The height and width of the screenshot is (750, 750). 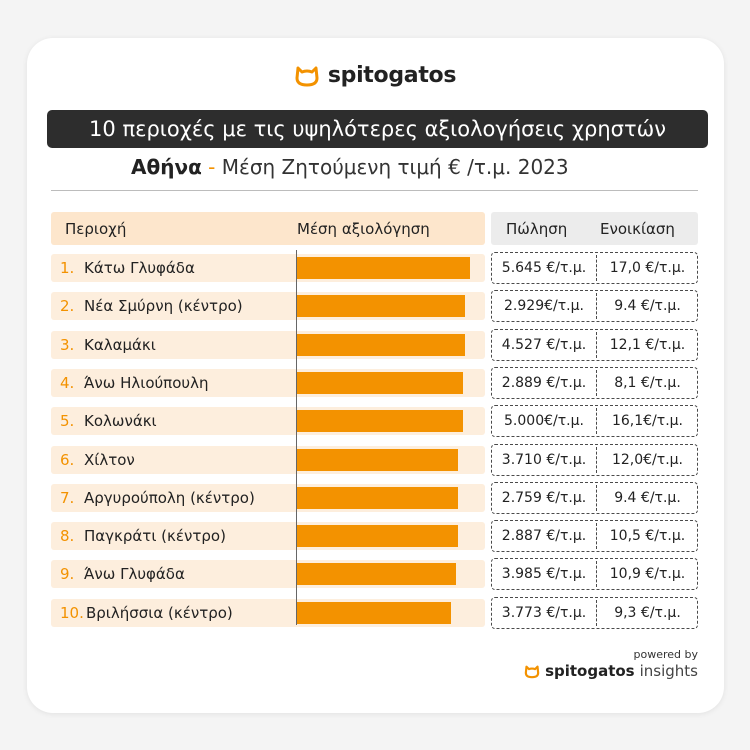 What do you see at coordinates (544, 306) in the screenshot?
I see `sale-price: 2.929€/τ.μ.` at bounding box center [544, 306].